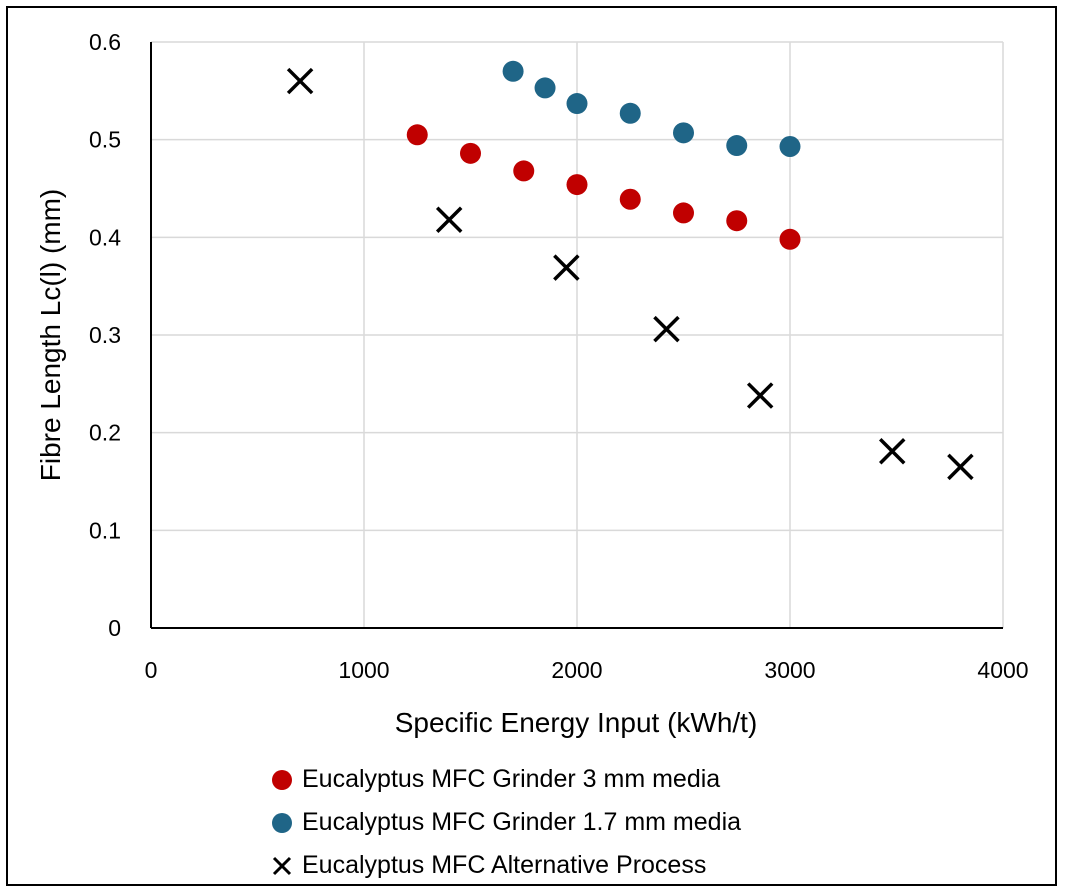  What do you see at coordinates (114, 628) in the screenshot?
I see `y-tick-label: 0` at bounding box center [114, 628].